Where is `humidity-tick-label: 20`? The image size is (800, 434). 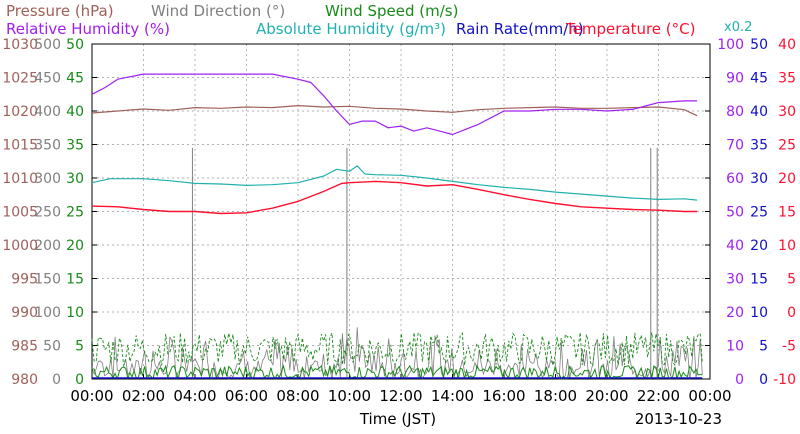 humidity-tick-label: 20 is located at coordinates (735, 313).